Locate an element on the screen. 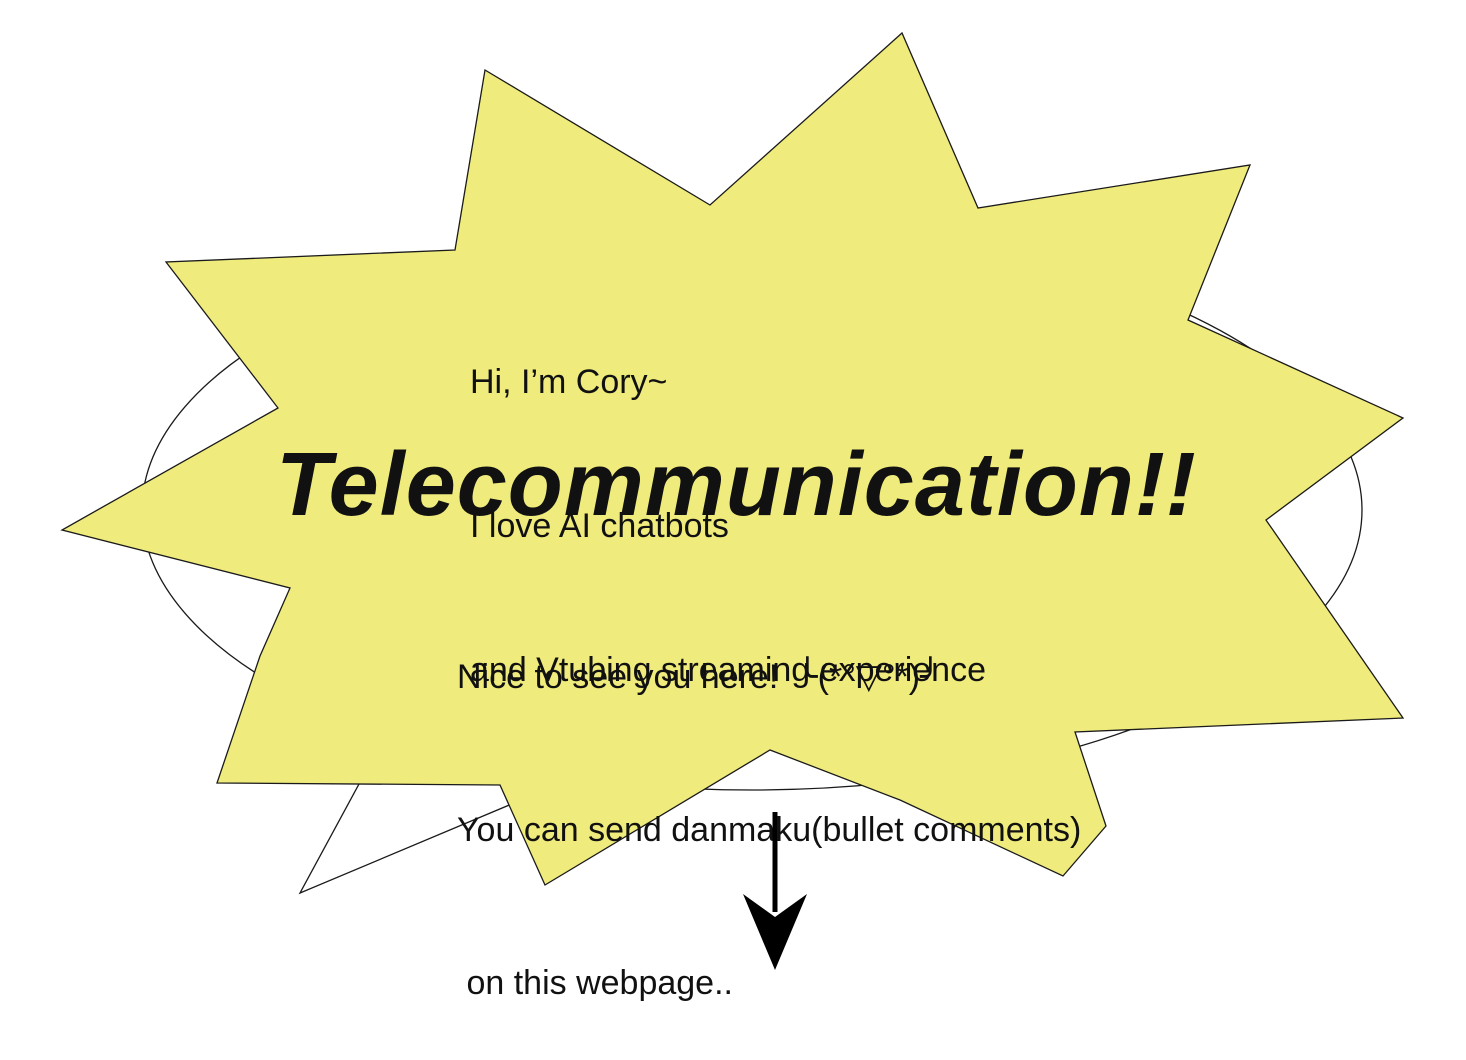 The height and width of the screenshot is (1060, 1466). scroll-down-button is located at coordinates (775, 894).